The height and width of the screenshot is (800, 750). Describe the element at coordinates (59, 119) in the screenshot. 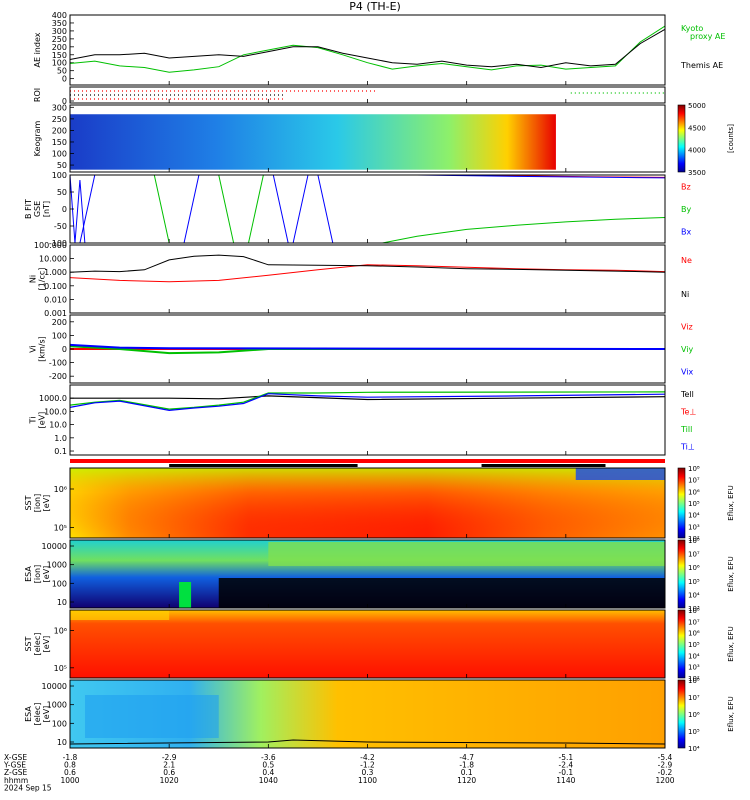

I see `keogram-ytick-label: 250` at that location.